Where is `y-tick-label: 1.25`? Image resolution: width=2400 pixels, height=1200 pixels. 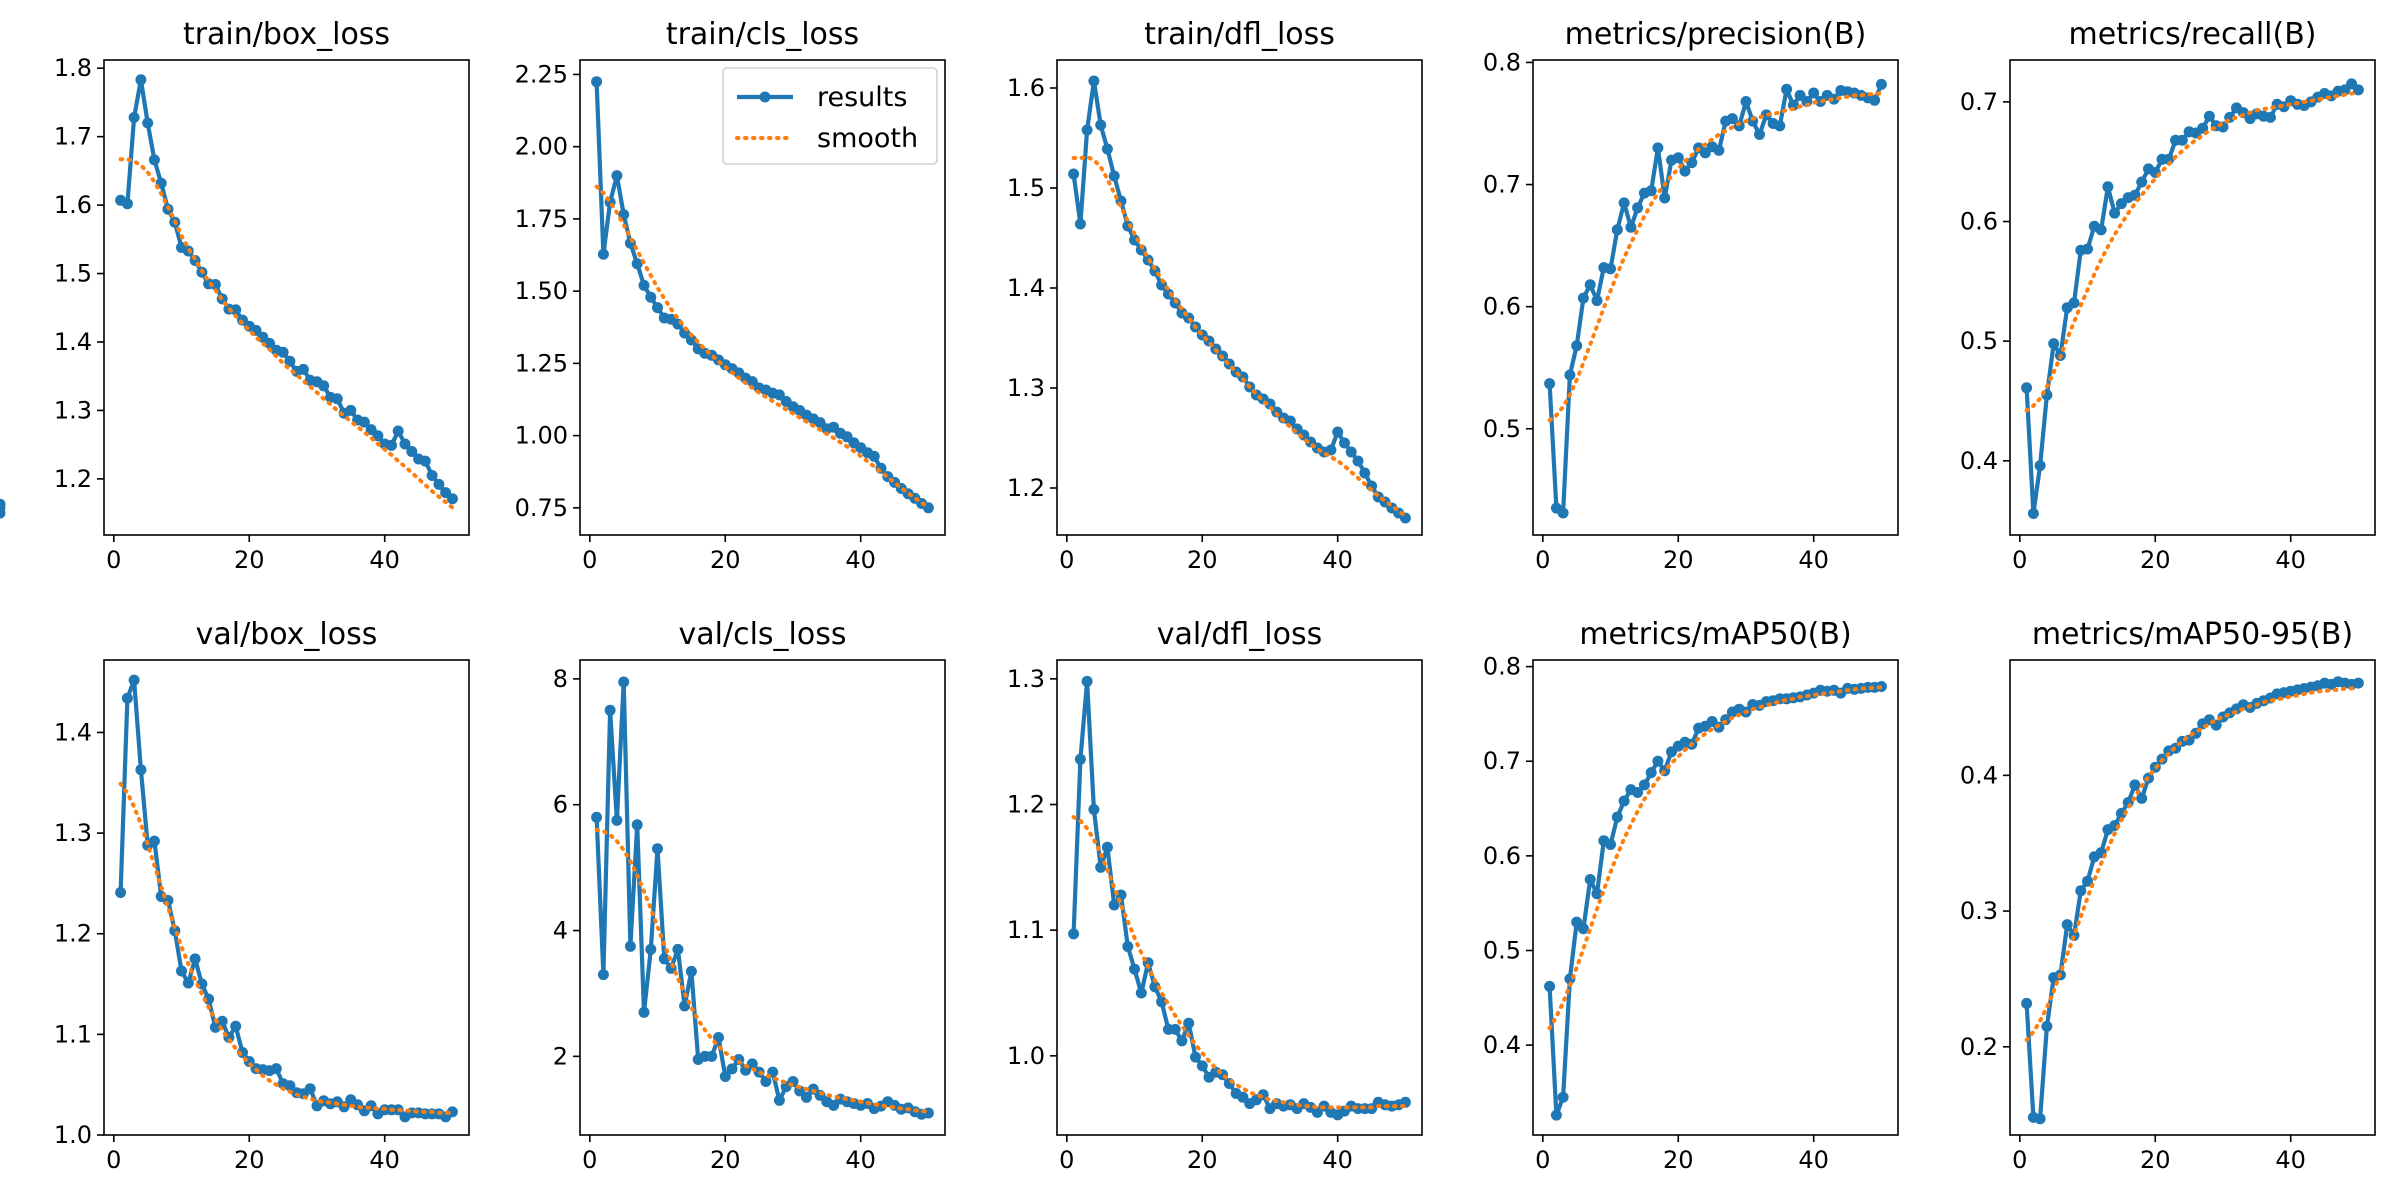
y-tick-label: 1.25 is located at coordinates (541, 363).